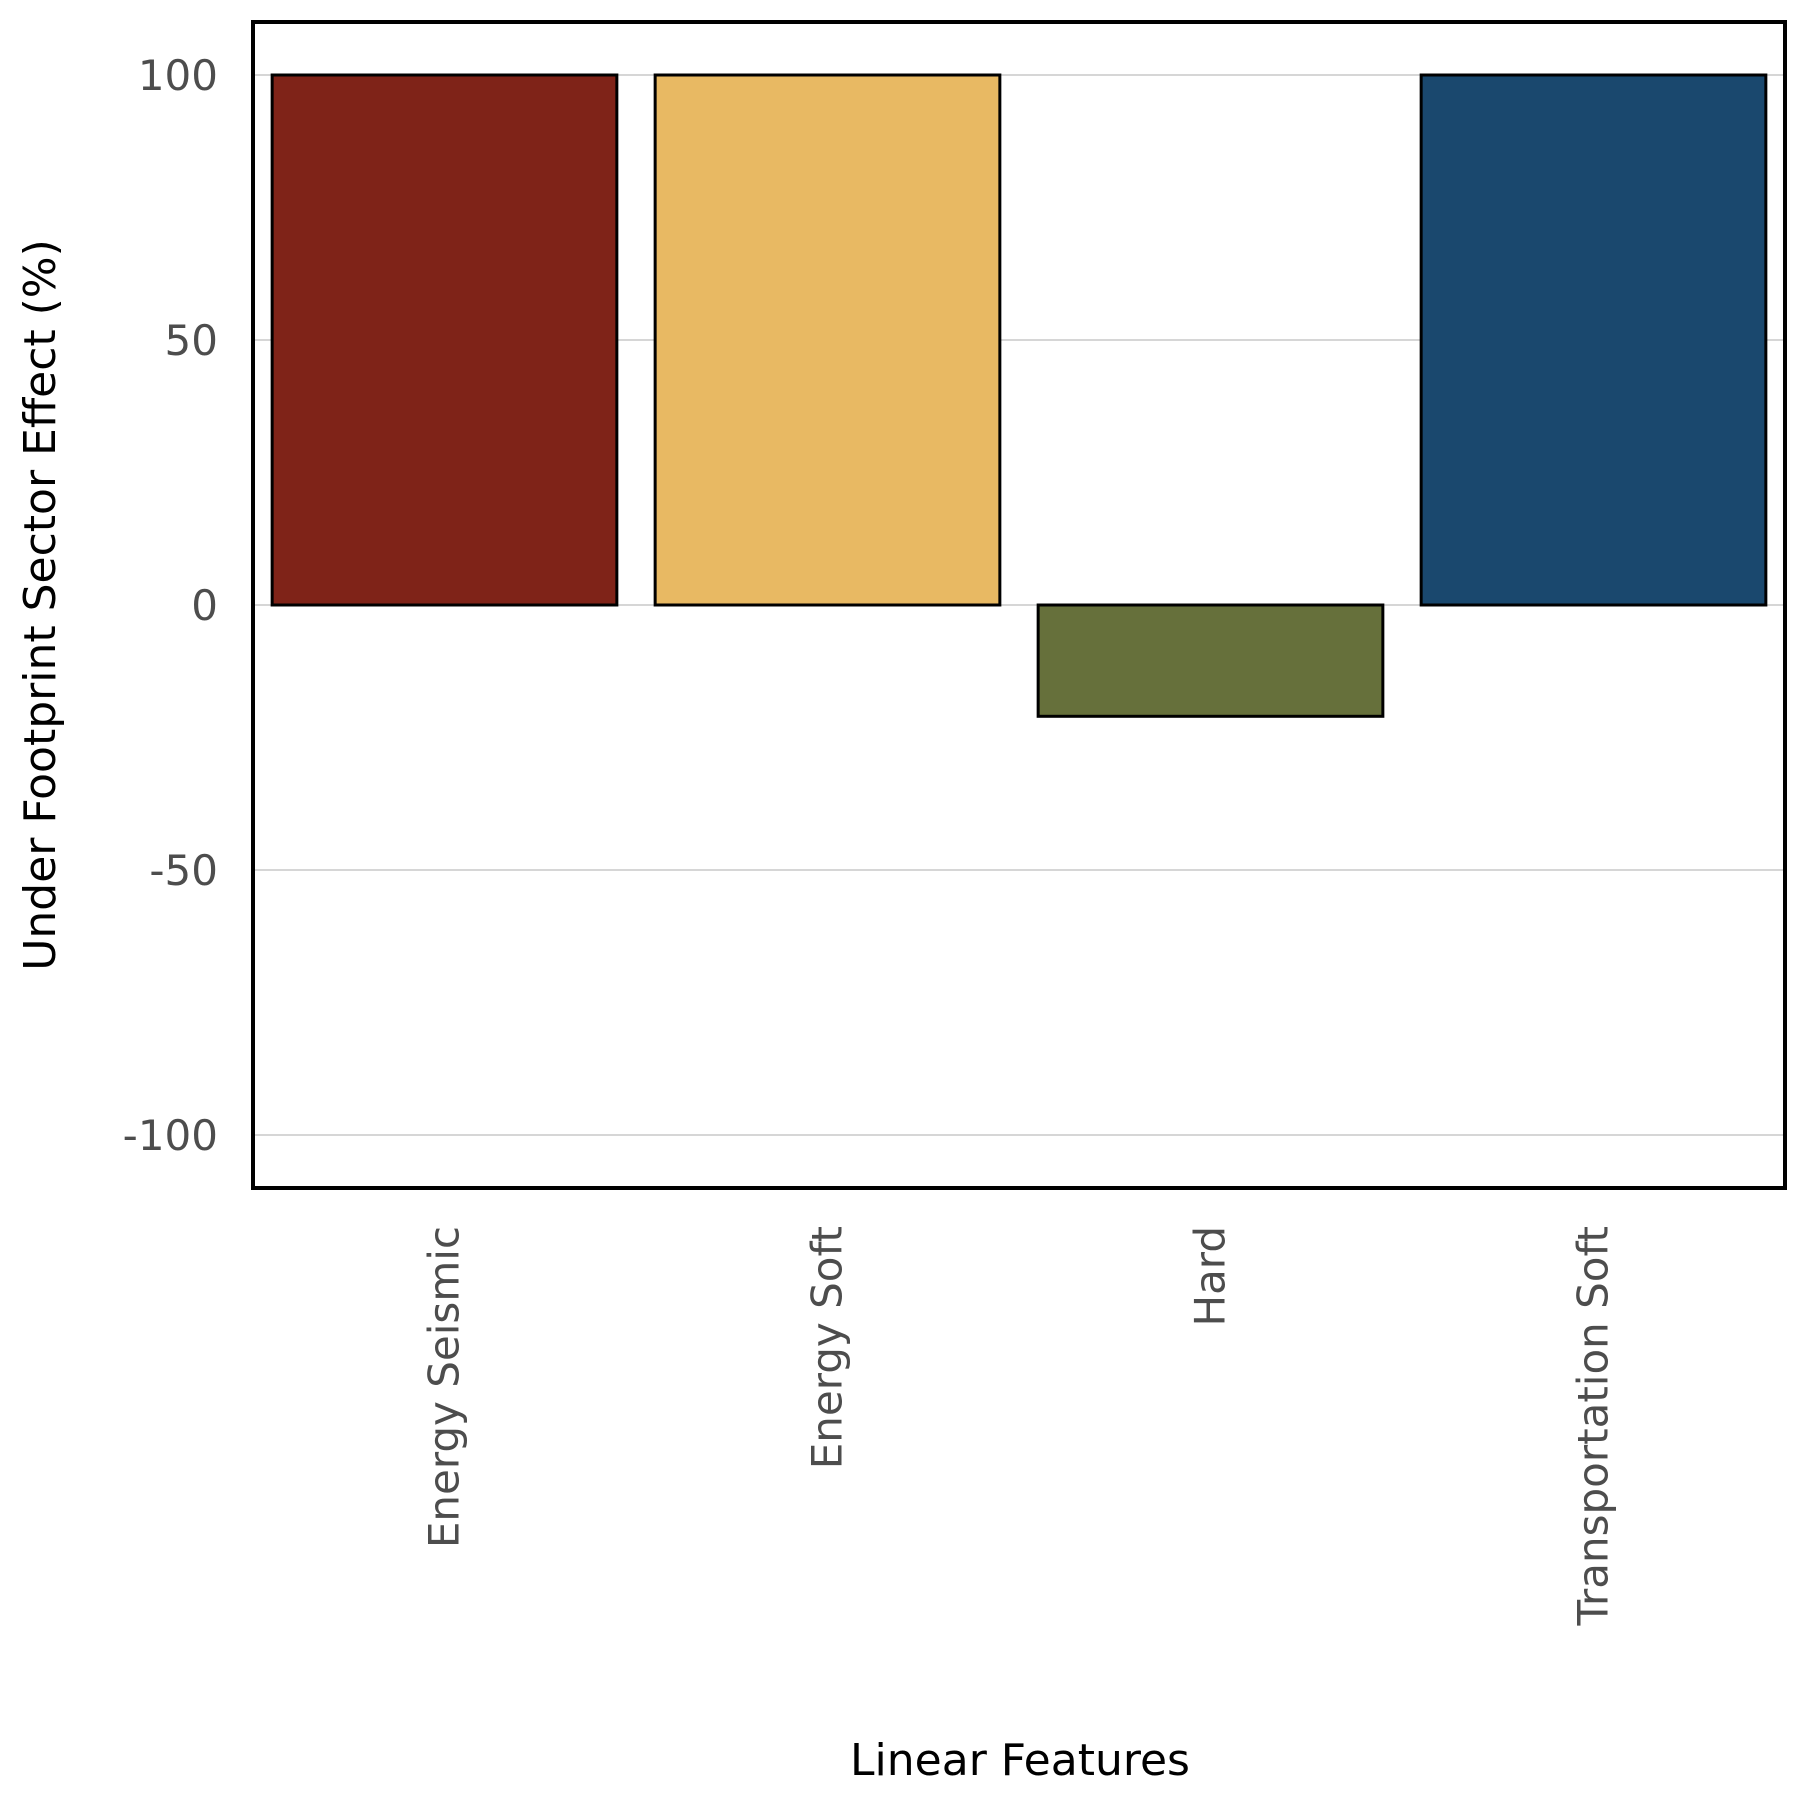 The height and width of the screenshot is (1800, 1800). What do you see at coordinates (204, 605) in the screenshot?
I see `y-tick-label: 0` at bounding box center [204, 605].